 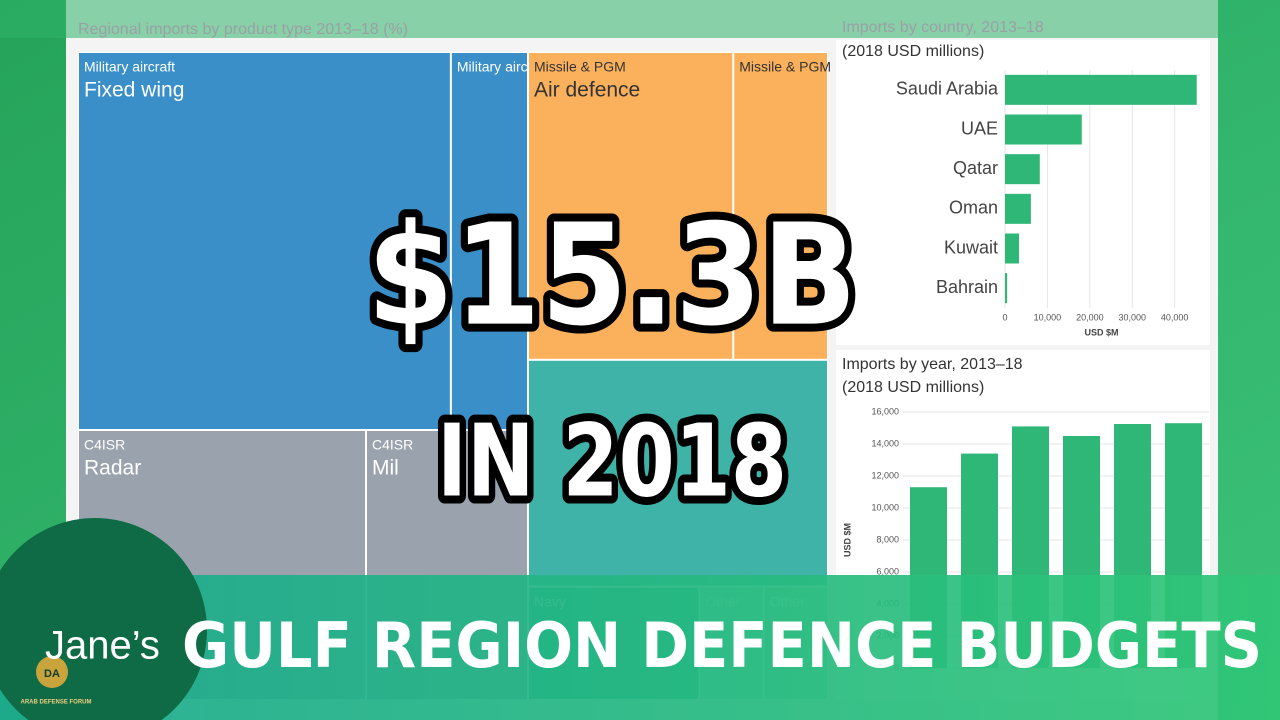 What do you see at coordinates (847, 540) in the screenshot?
I see `y-axis-label: USD $M` at bounding box center [847, 540].